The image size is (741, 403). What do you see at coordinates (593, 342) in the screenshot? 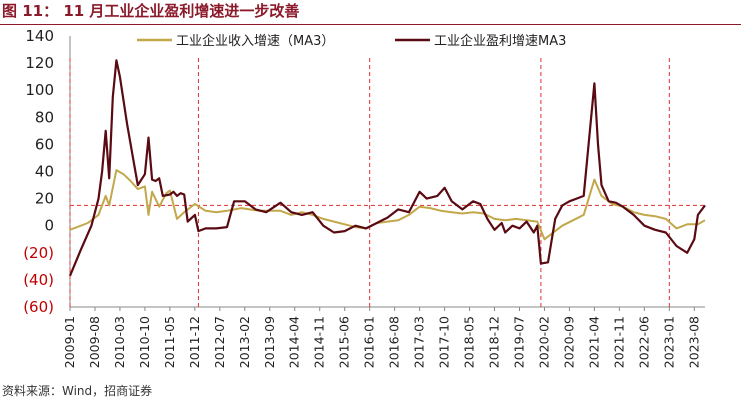
I see `x-tick-label: 2021-04` at bounding box center [593, 342].